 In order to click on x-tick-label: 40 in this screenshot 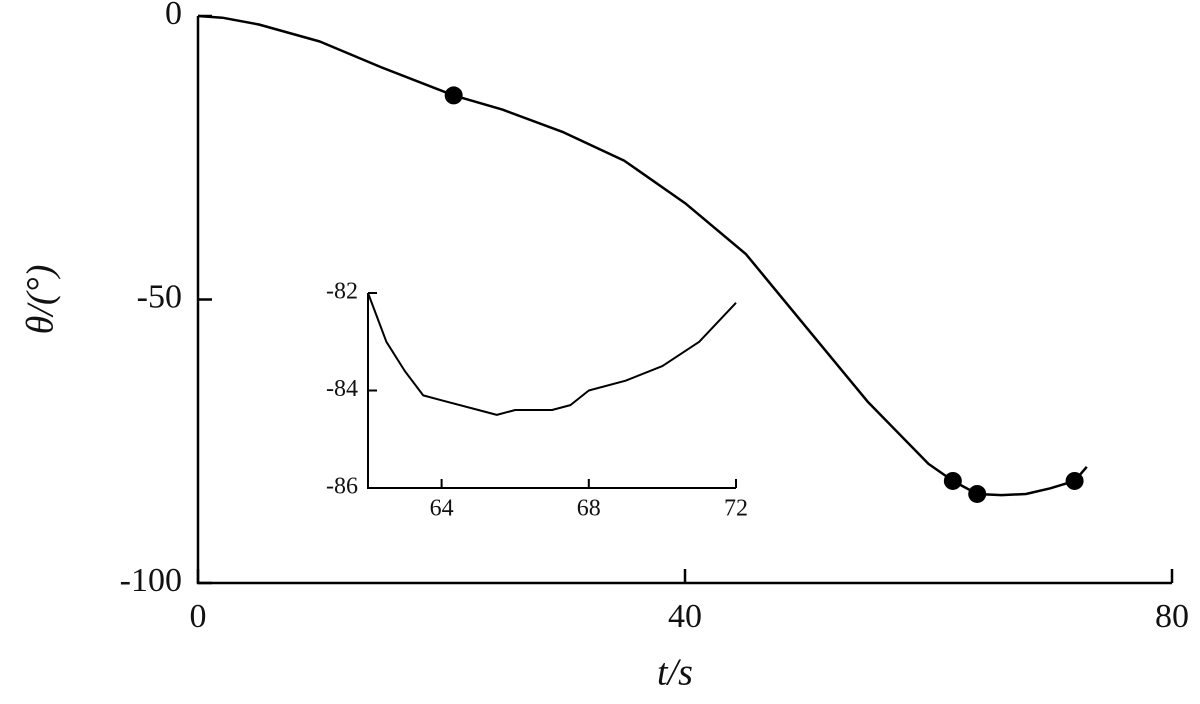, I will do `click(685, 616)`.